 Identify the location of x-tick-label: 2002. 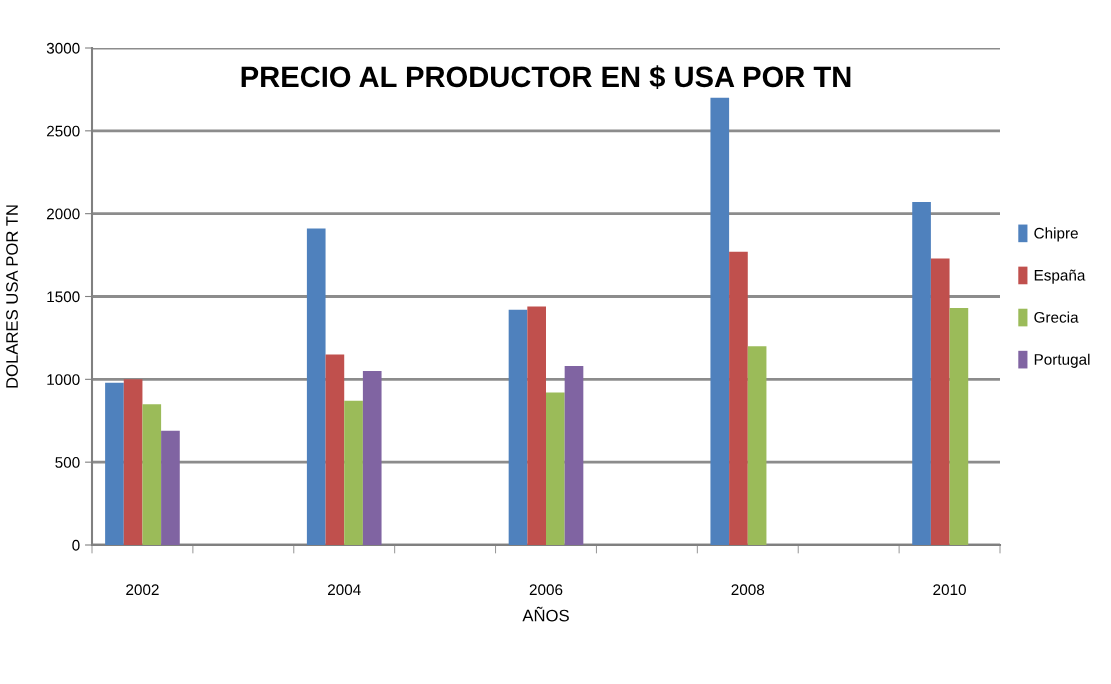
(142, 590).